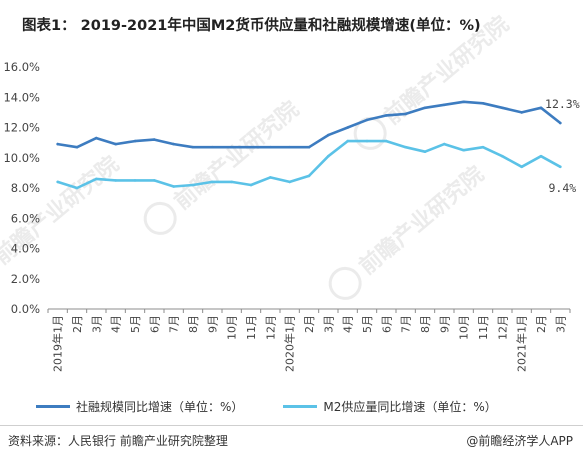 This screenshot has width=583, height=460. Describe the element at coordinates (562, 146) in the screenshot. I see `label-layer: 12.3% 9.4%` at that location.